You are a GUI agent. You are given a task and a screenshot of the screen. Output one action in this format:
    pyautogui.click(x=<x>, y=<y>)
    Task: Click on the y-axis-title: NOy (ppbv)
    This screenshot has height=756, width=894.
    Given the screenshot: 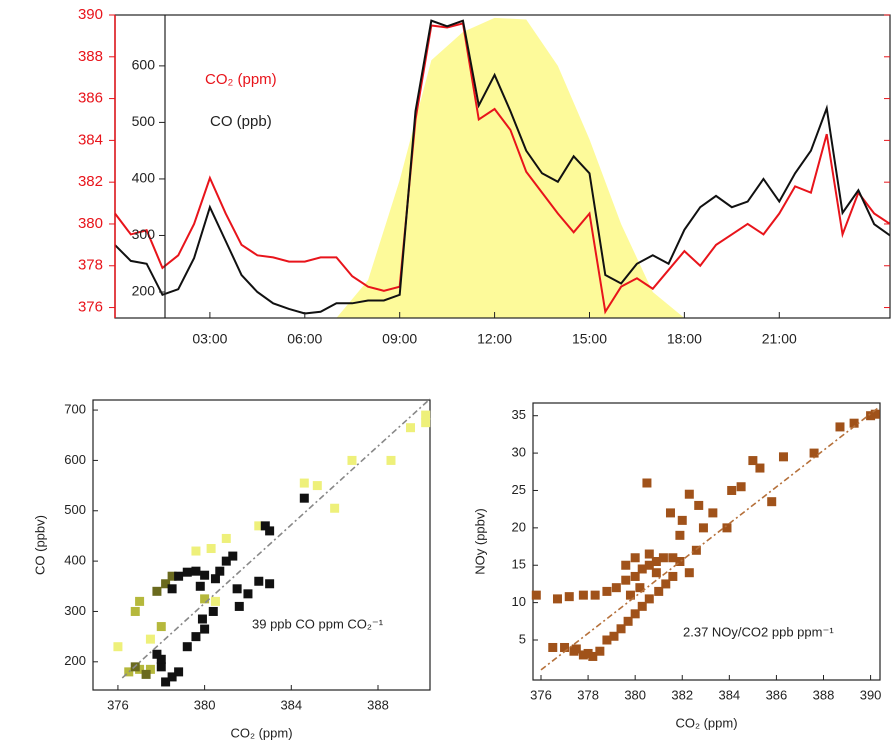 What is the action you would take?
    pyautogui.click(x=479, y=541)
    